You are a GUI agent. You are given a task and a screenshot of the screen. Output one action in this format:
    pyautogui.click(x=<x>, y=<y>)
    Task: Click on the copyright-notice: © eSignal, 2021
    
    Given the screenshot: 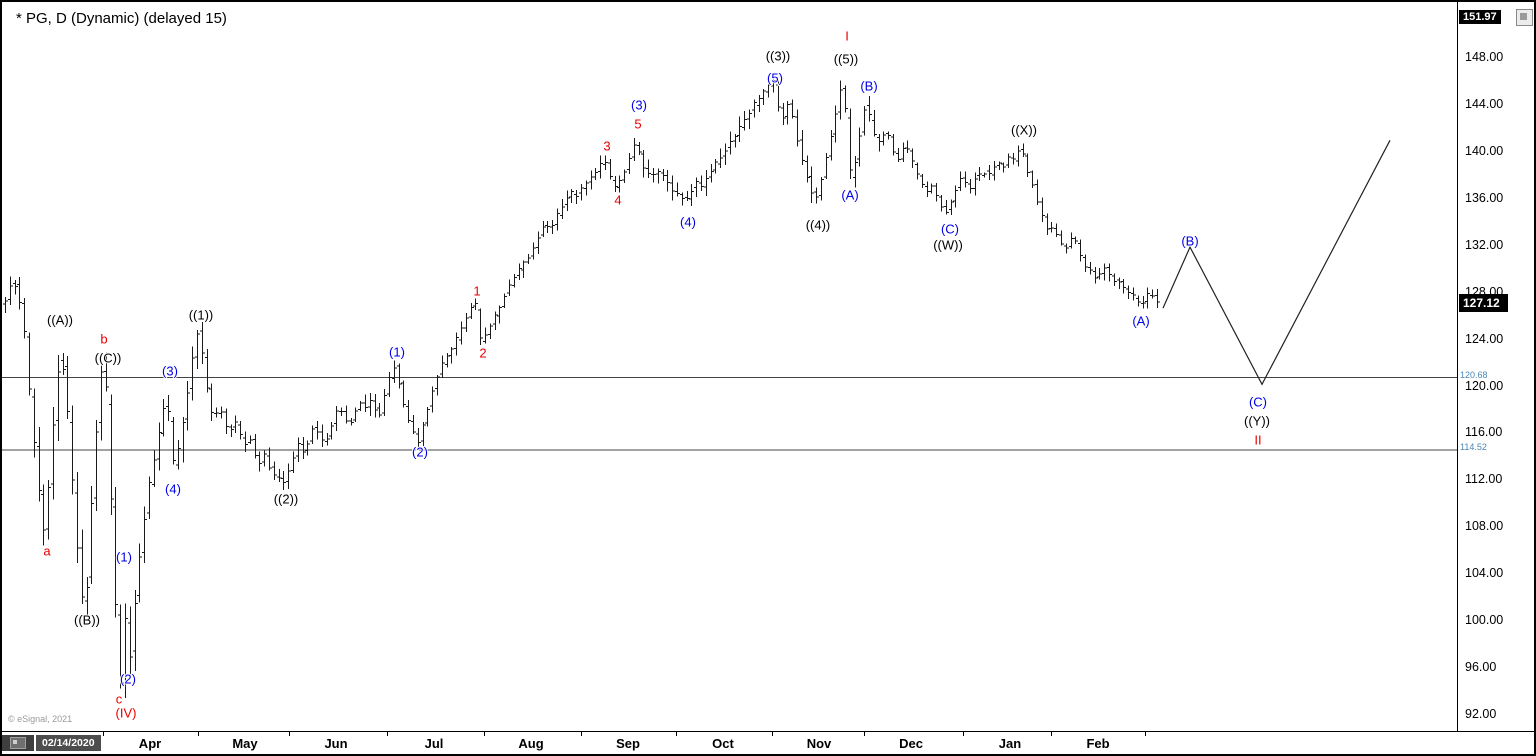 What is the action you would take?
    pyautogui.click(x=40, y=719)
    